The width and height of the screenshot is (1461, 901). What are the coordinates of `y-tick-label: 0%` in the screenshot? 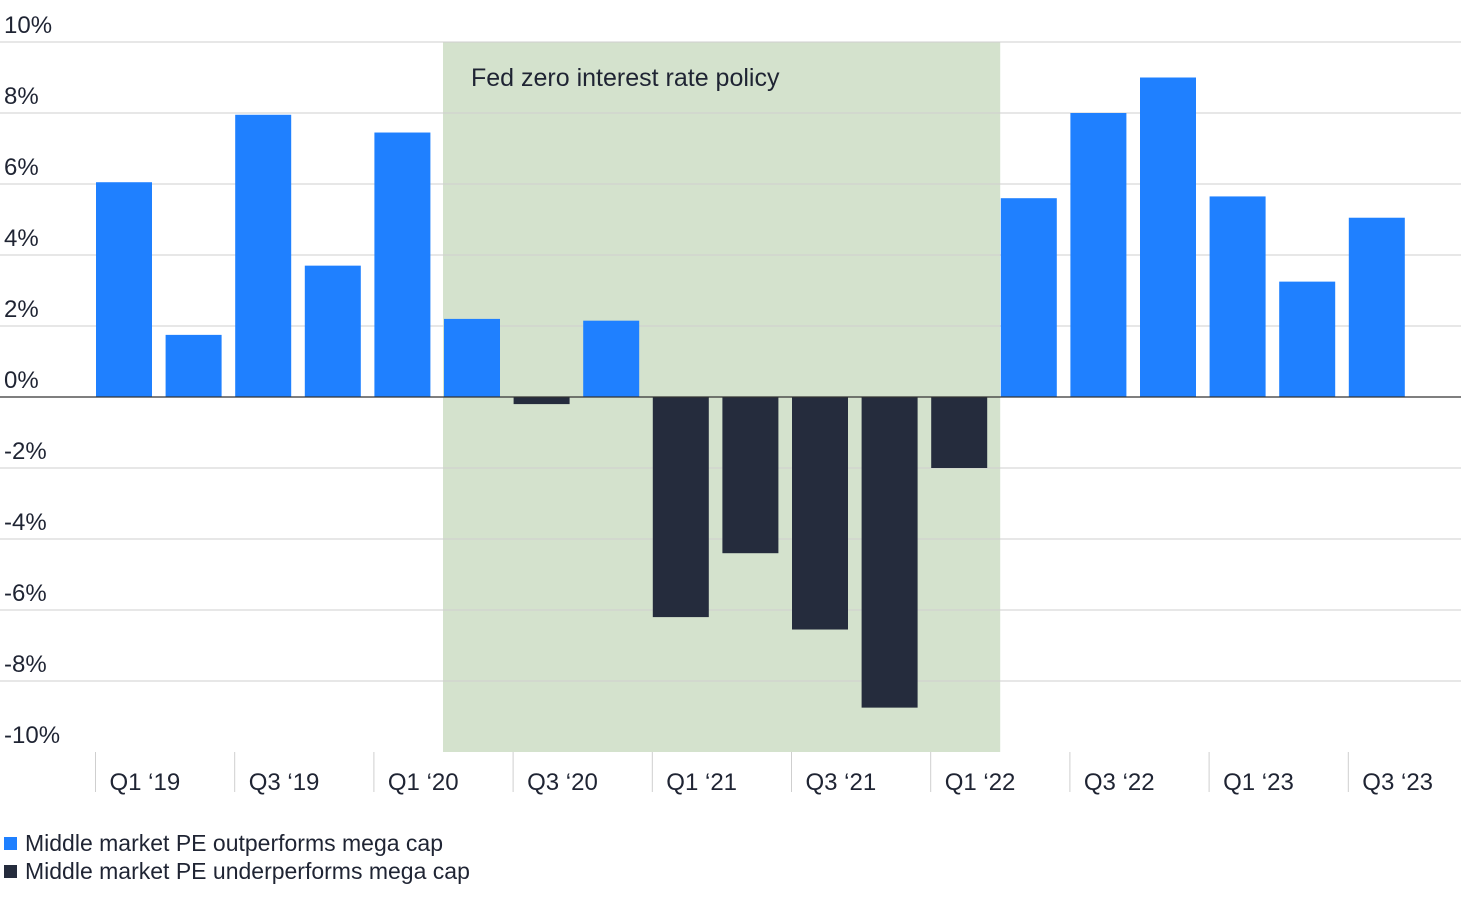 It's located at (21, 380).